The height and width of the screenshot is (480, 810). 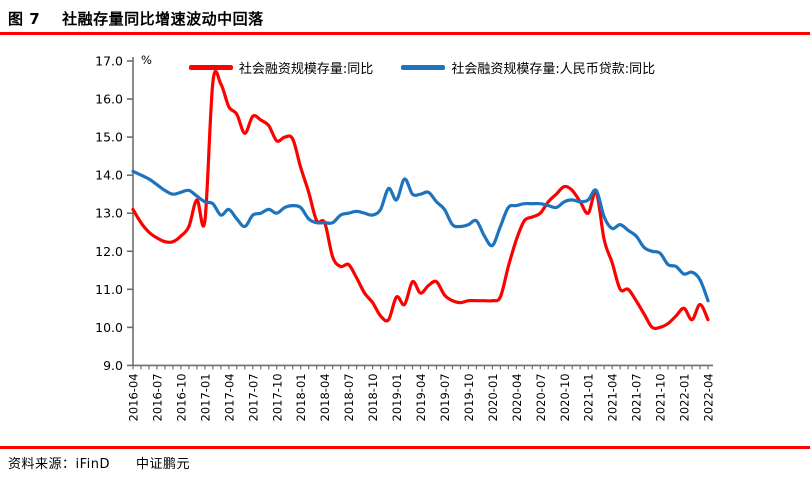 I want to click on source-label: 资料来源：, so click(x=42, y=464).